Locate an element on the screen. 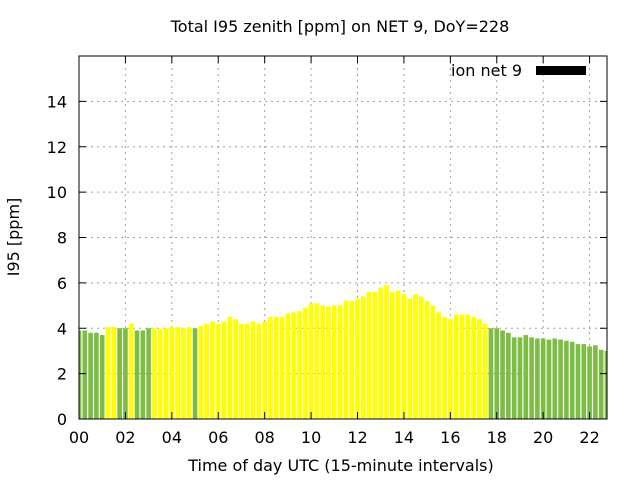  y-tick-label: 14 is located at coordinates (57, 101).